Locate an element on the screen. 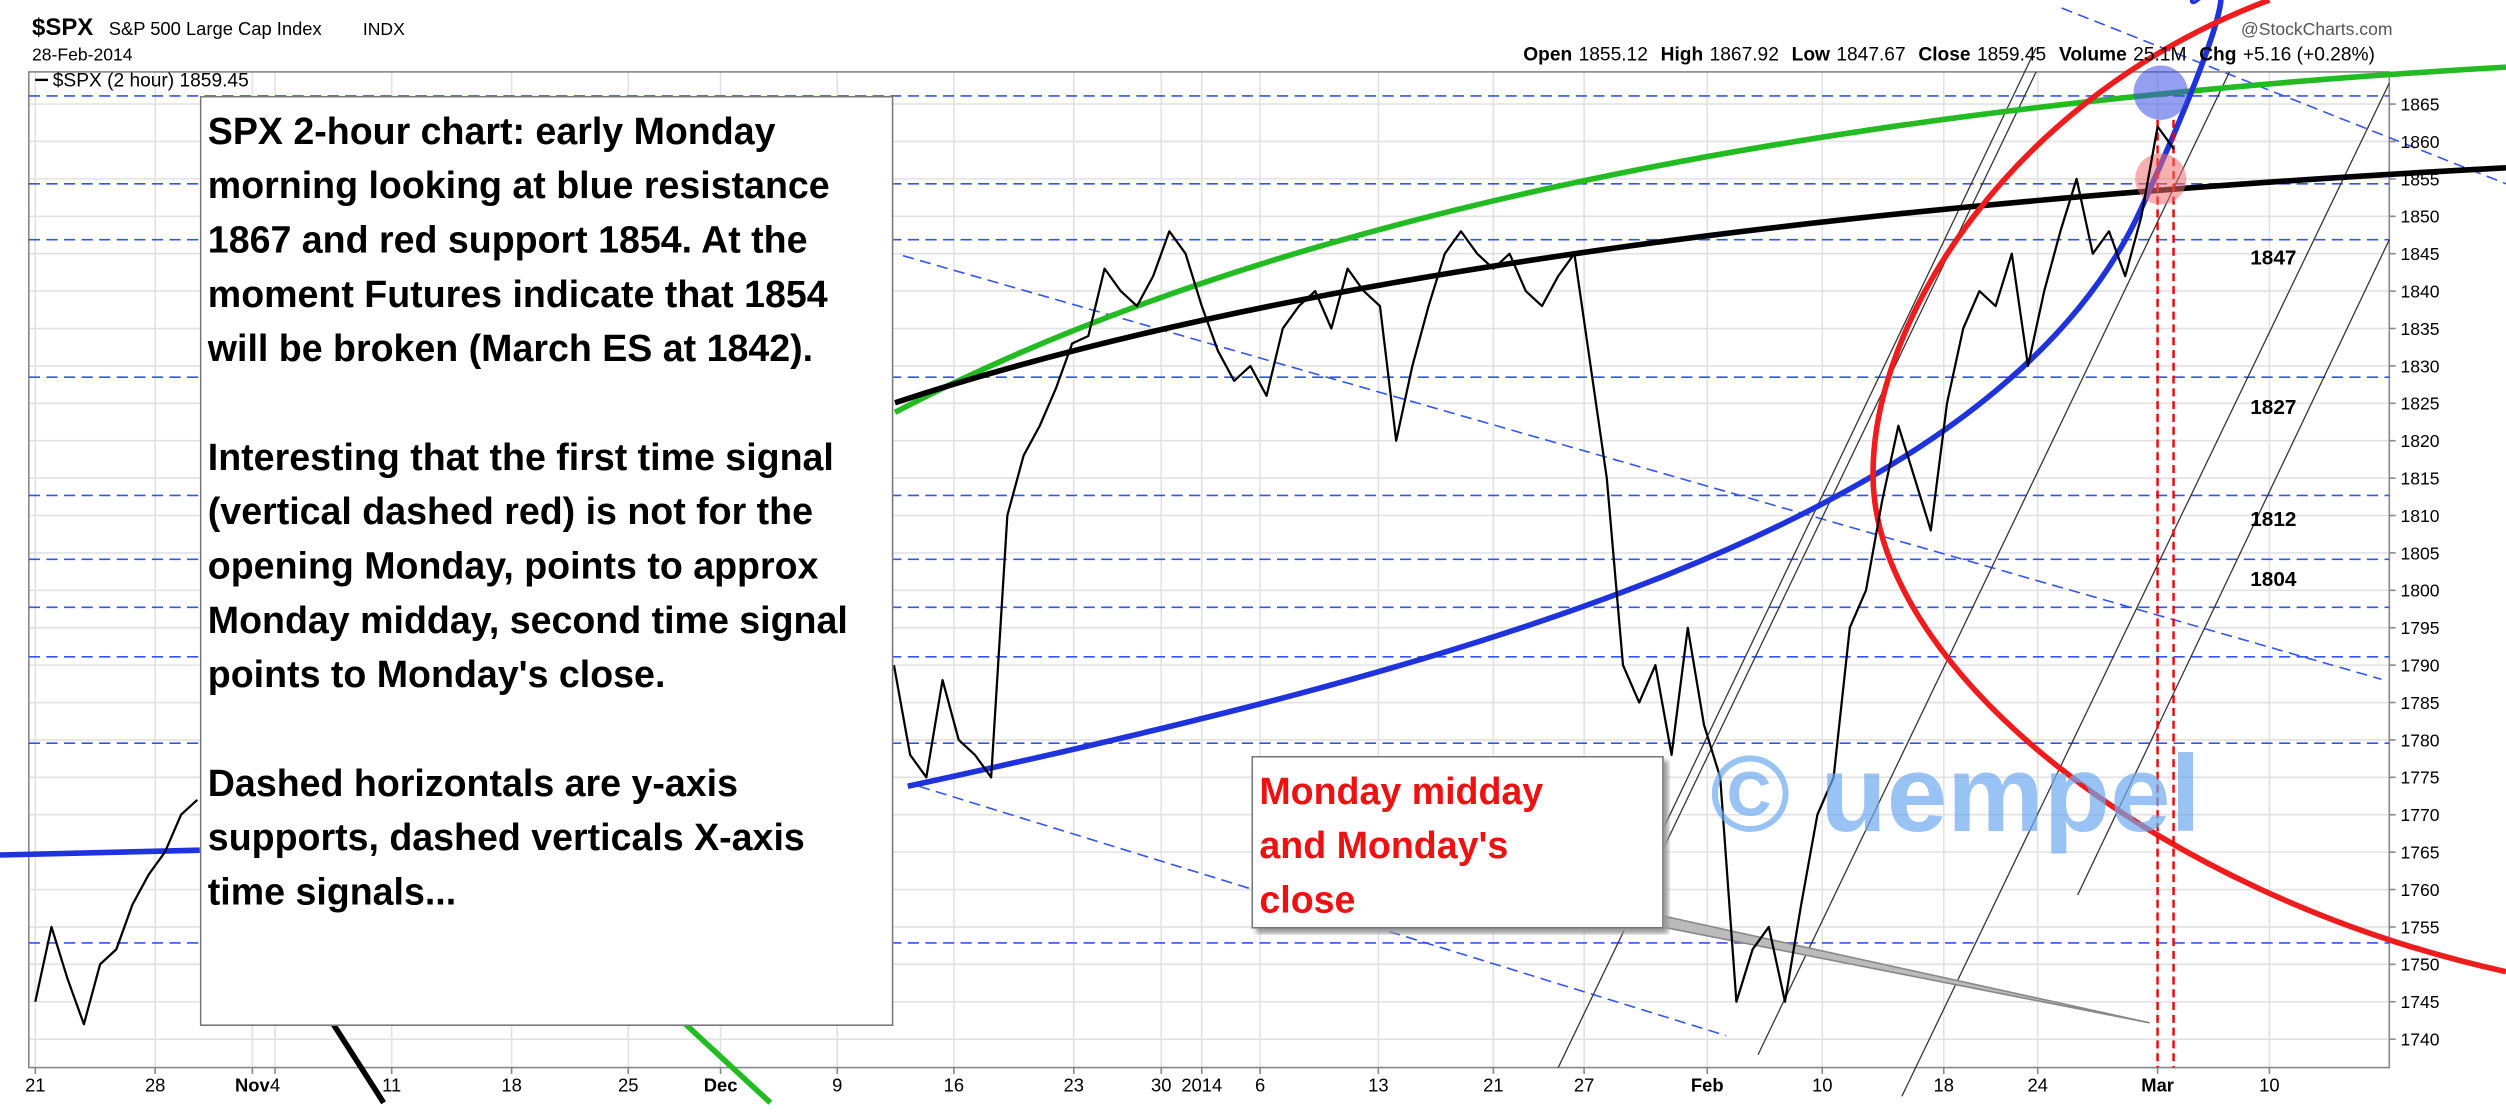 This screenshot has height=1112, width=2506. y-tick-label: 1795 is located at coordinates (2419, 628).